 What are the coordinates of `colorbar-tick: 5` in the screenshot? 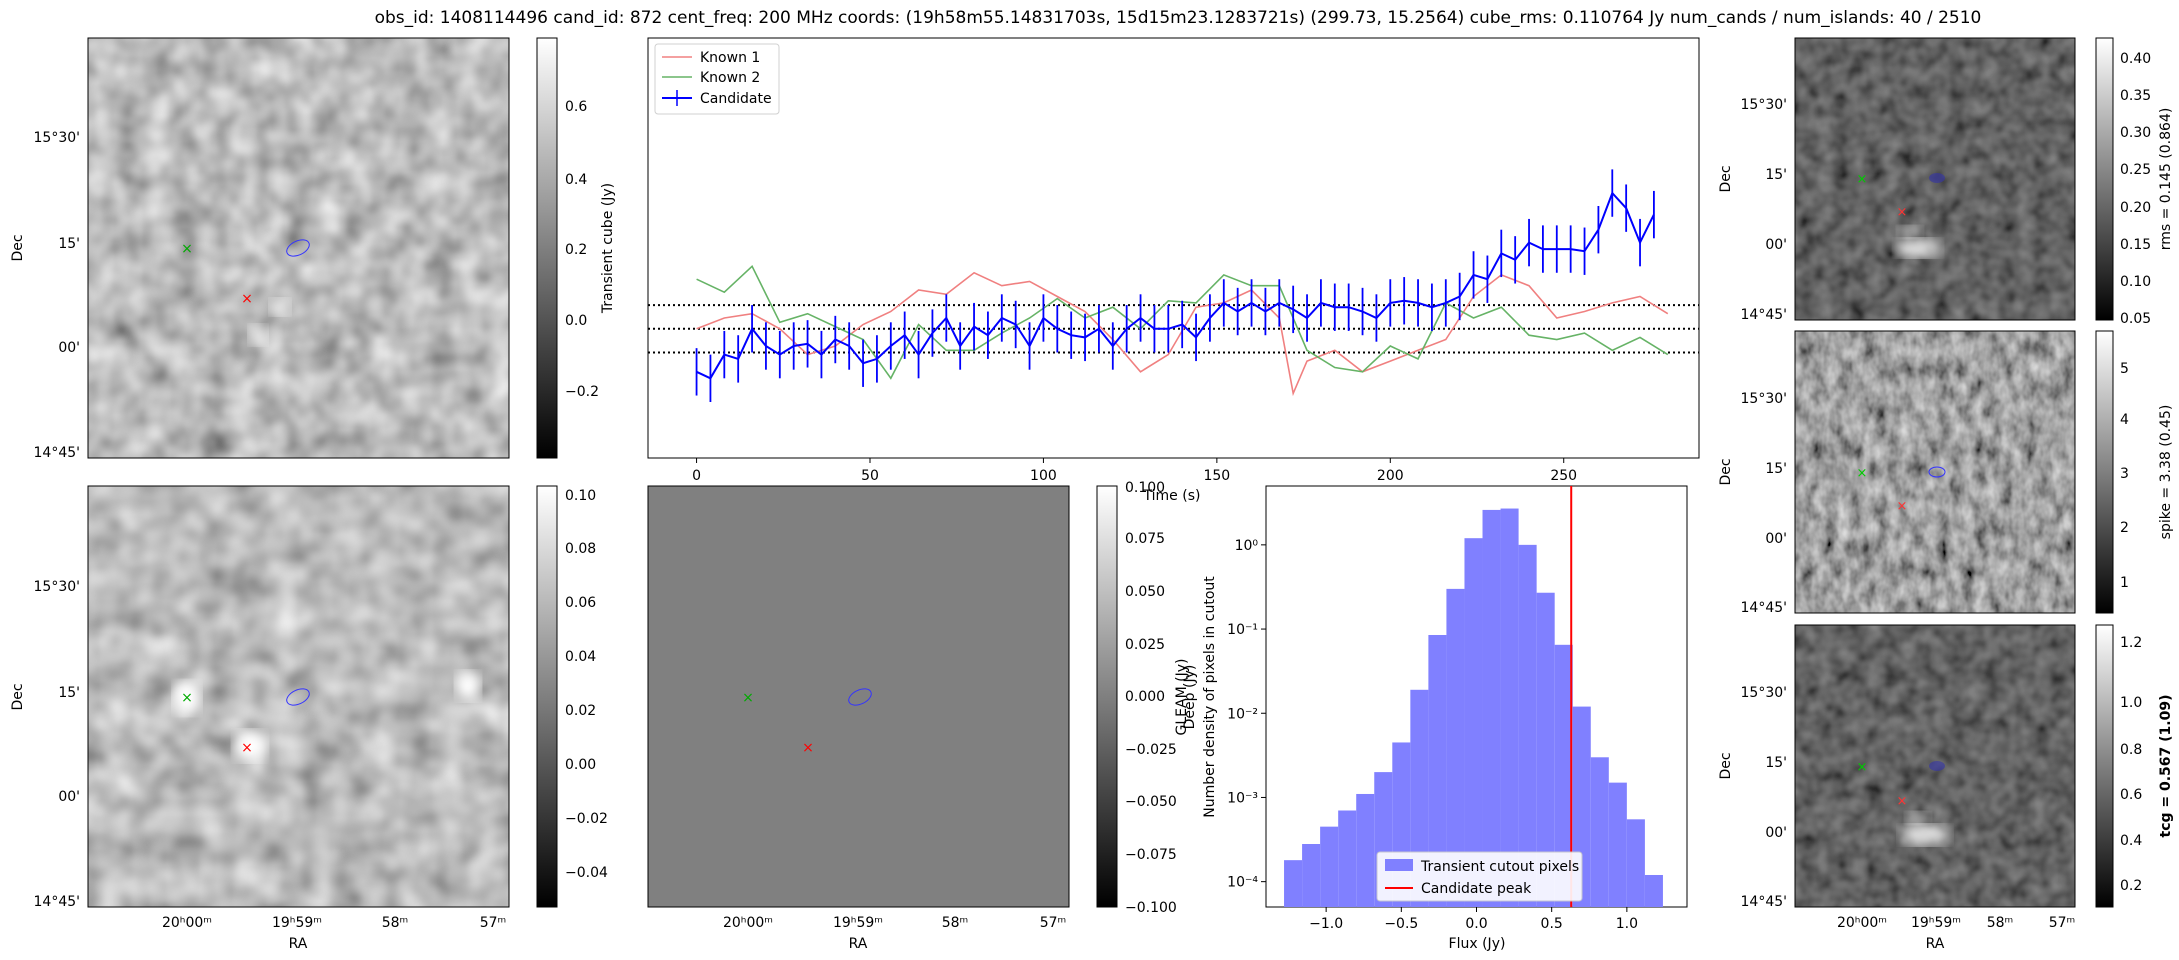 It's located at (2124, 369).